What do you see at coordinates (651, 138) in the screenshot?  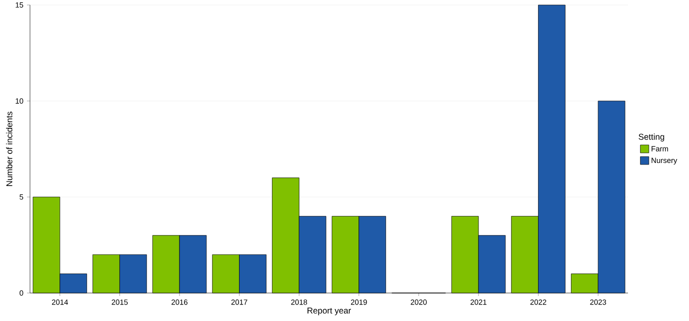 I see `legend-title: Setting` at bounding box center [651, 138].